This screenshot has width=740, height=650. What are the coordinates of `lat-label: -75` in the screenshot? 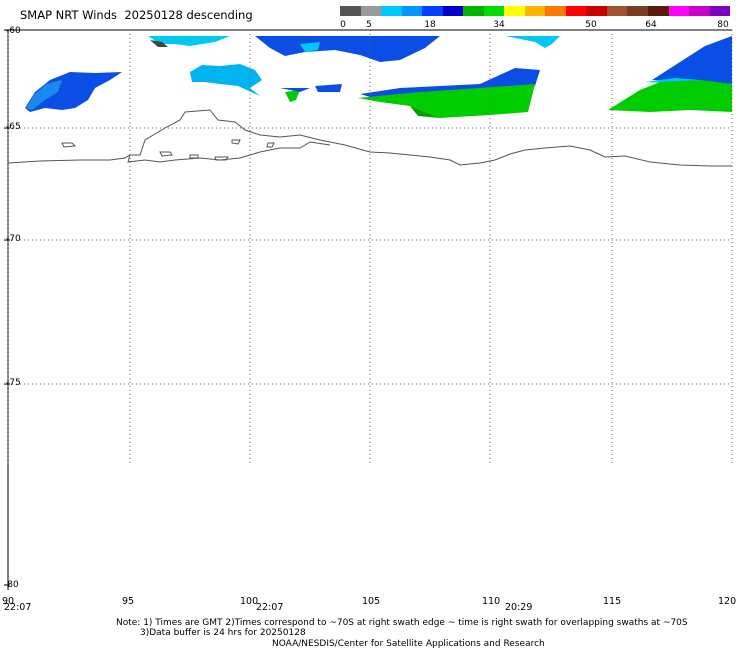 It's located at (13, 383).